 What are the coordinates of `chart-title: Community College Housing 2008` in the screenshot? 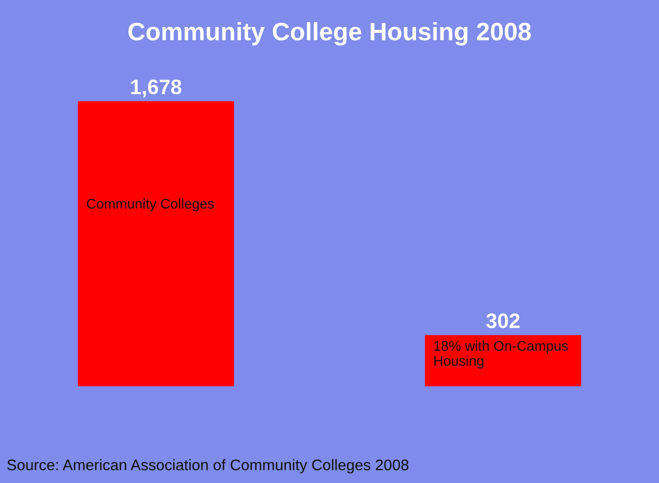 It's located at (329, 34).